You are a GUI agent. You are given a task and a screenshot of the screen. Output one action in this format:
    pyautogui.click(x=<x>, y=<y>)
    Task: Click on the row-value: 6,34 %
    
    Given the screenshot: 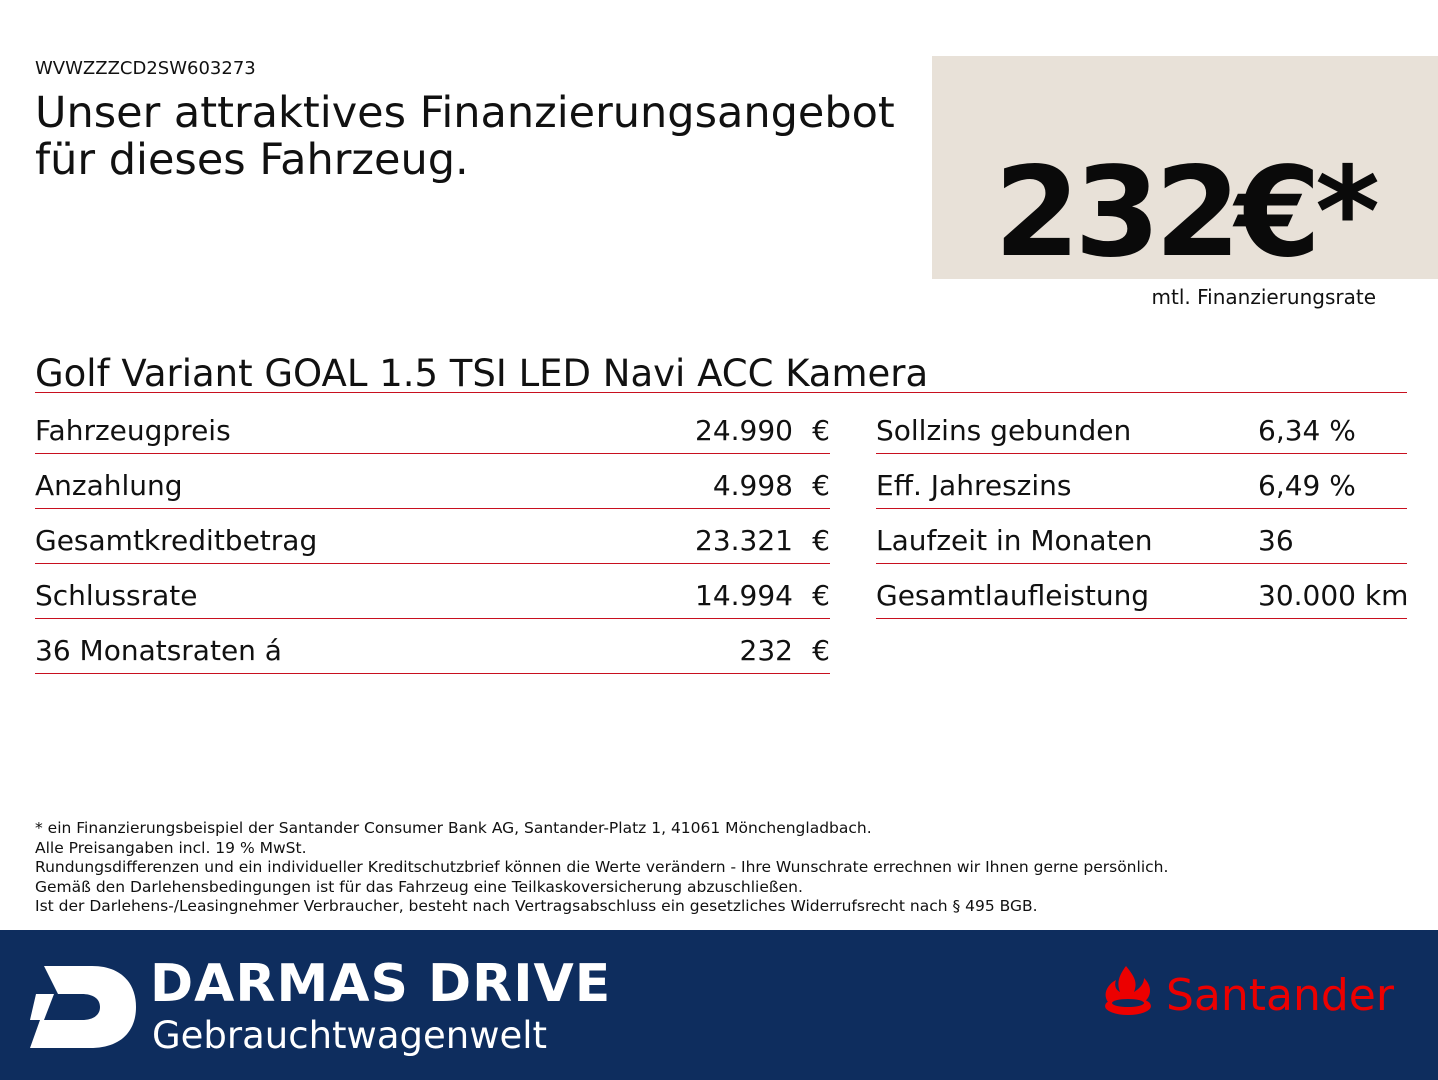 What is the action you would take?
    pyautogui.click(x=1307, y=430)
    